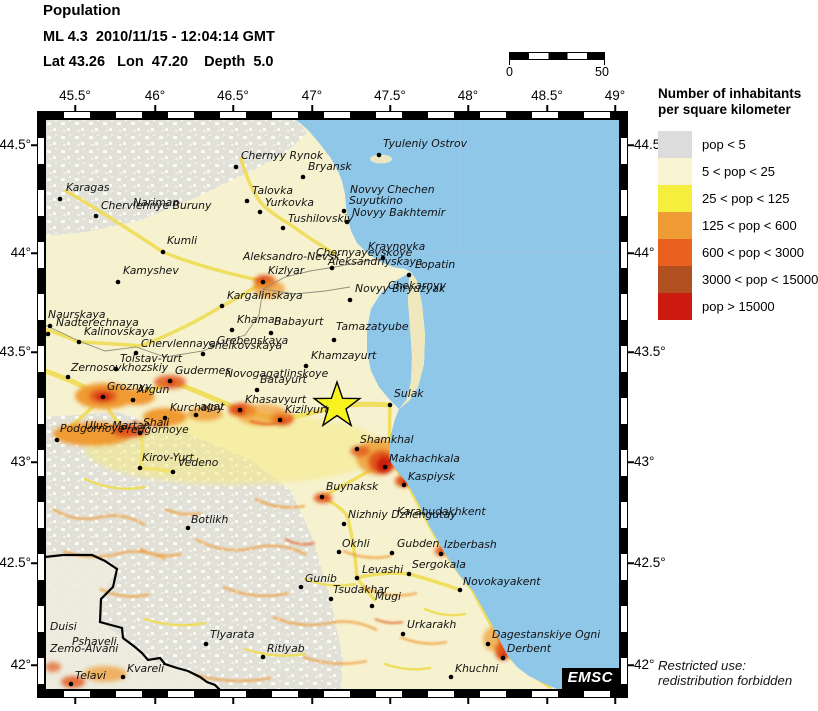  What do you see at coordinates (739, 171) in the screenshot?
I see `legend-item-label: 5 < pop < 25` at bounding box center [739, 171].